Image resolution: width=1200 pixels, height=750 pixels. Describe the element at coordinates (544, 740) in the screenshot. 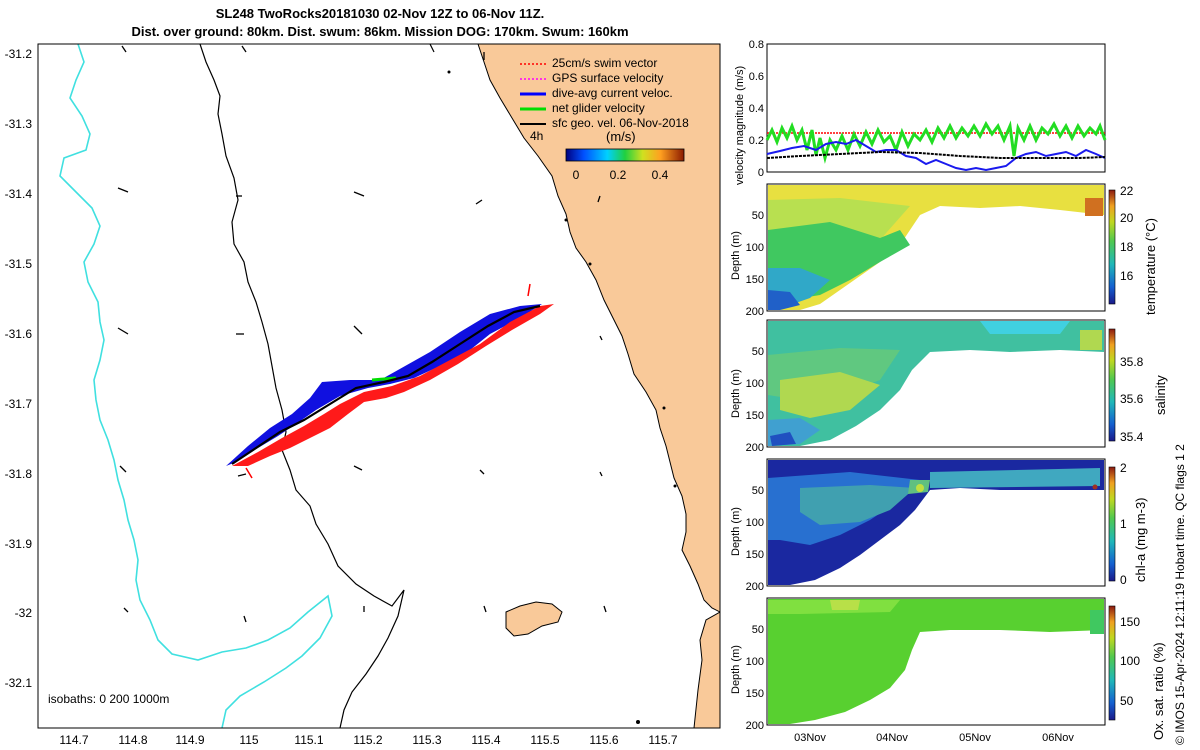

I see `lon-tick: 115.5` at that location.